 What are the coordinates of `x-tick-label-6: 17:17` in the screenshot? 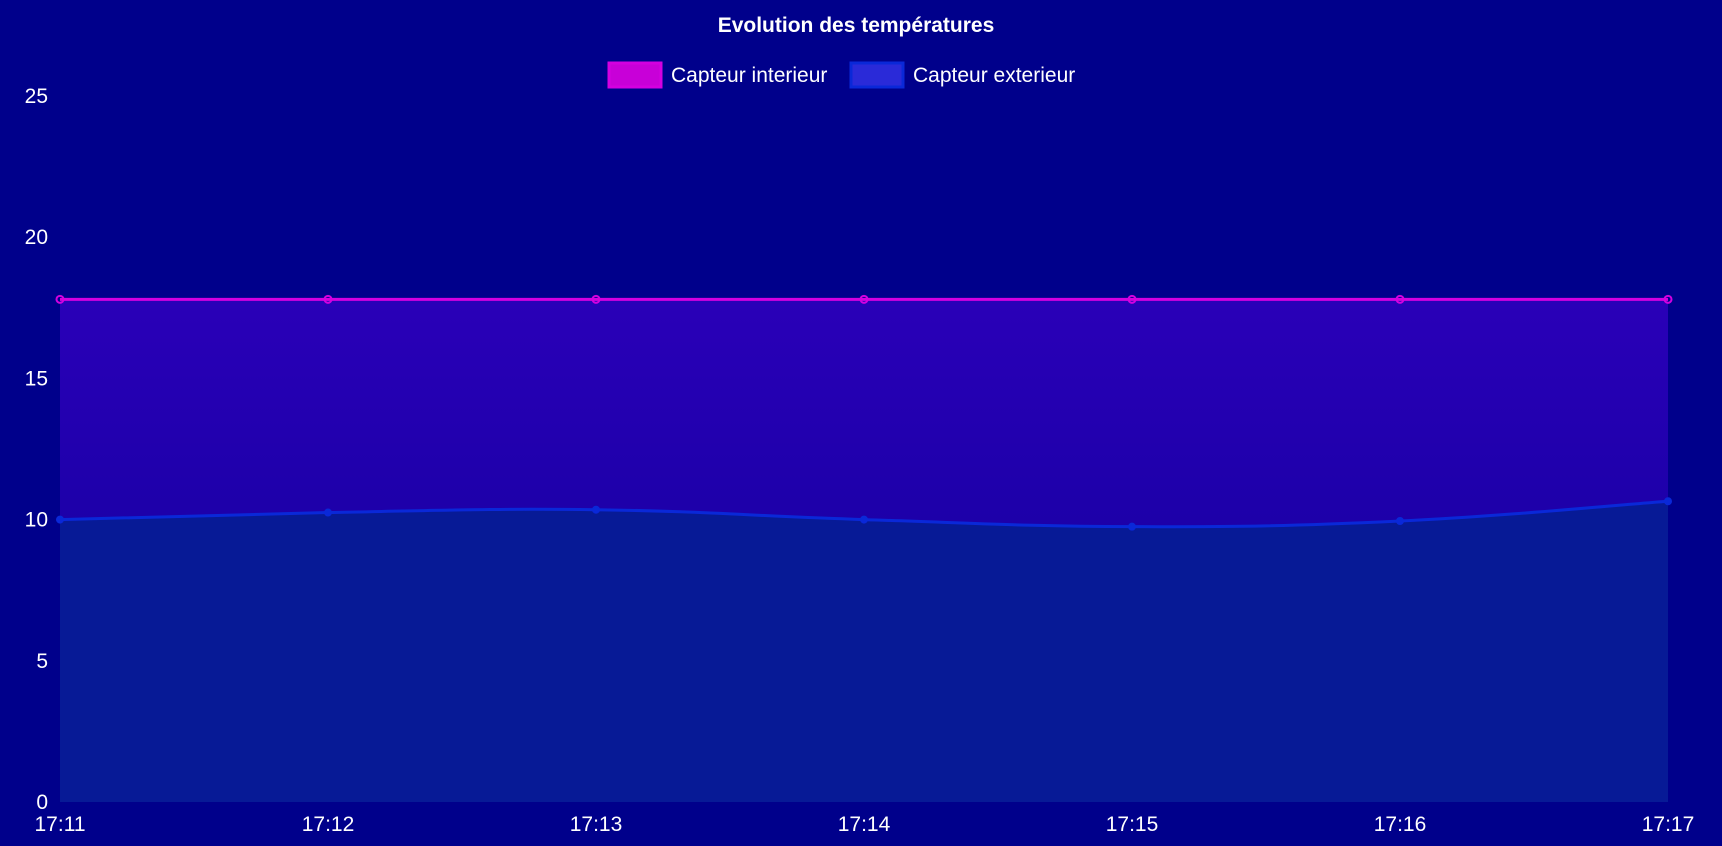 It's located at (1668, 824).